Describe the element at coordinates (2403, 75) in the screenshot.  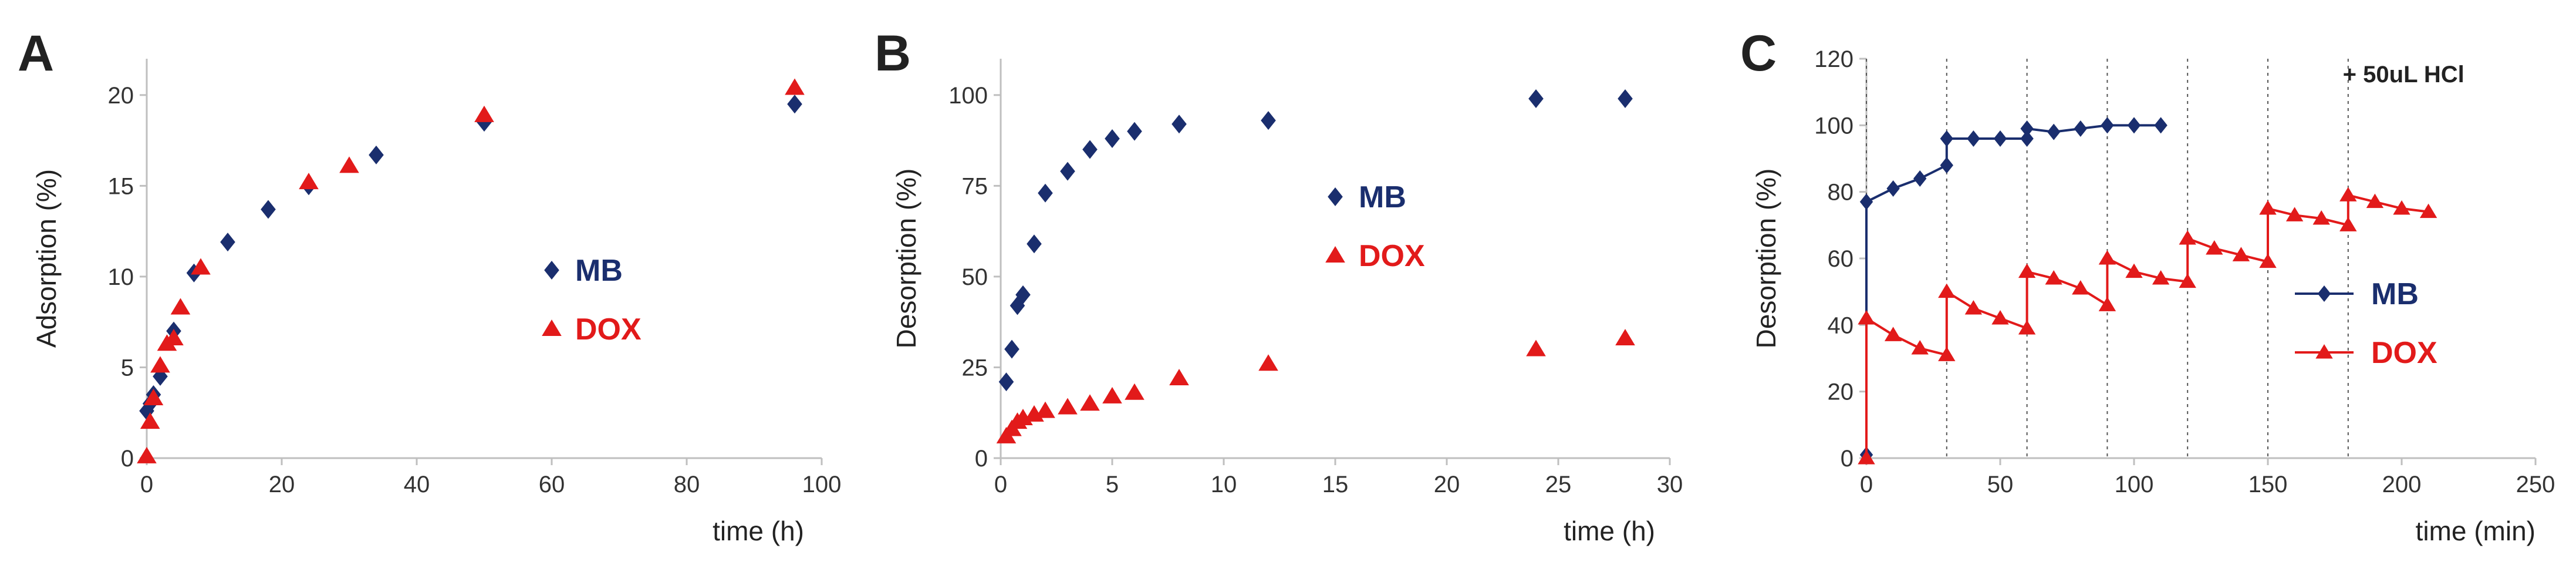
I see `annotation-hcl: + 50uL HCl` at that location.